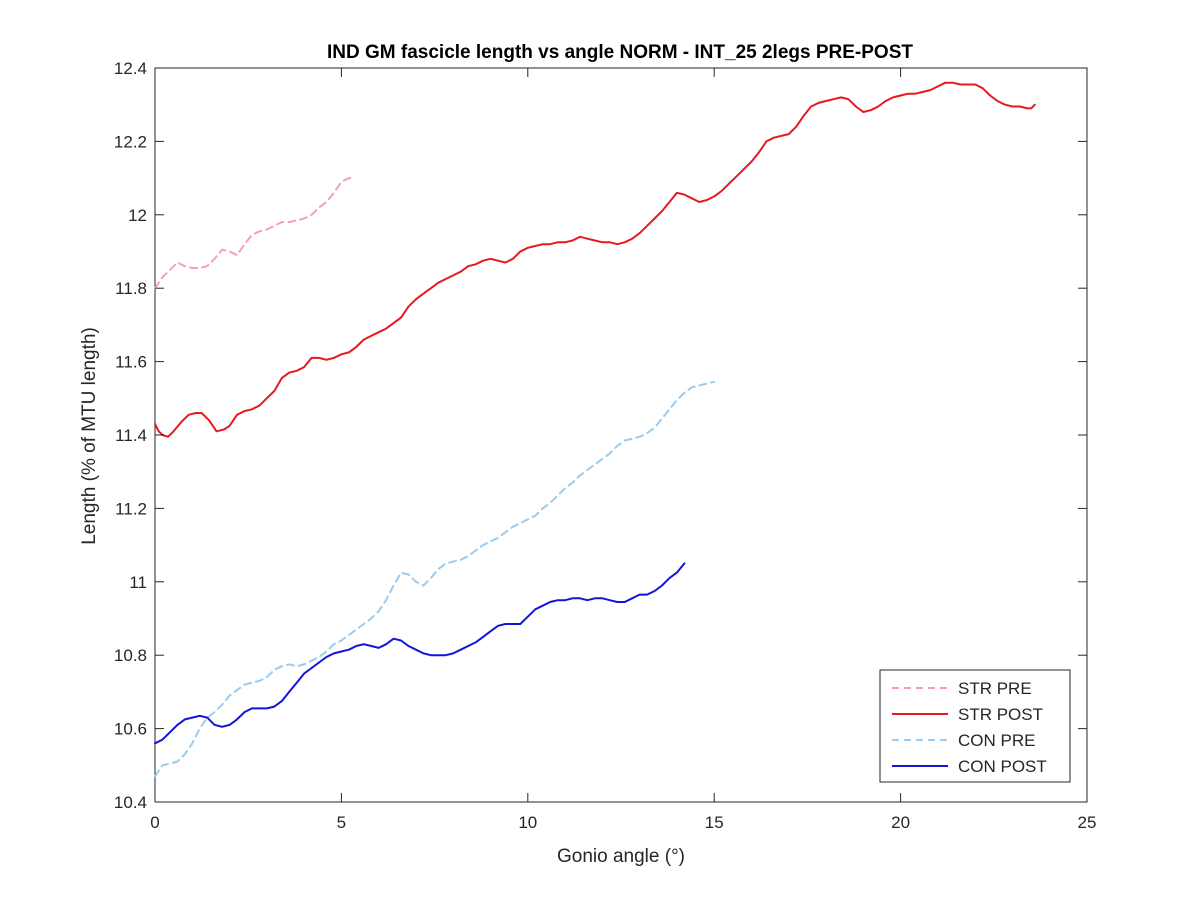 Image resolution: width=1200 pixels, height=900 pixels. I want to click on x-tick-label: 0, so click(154, 822).